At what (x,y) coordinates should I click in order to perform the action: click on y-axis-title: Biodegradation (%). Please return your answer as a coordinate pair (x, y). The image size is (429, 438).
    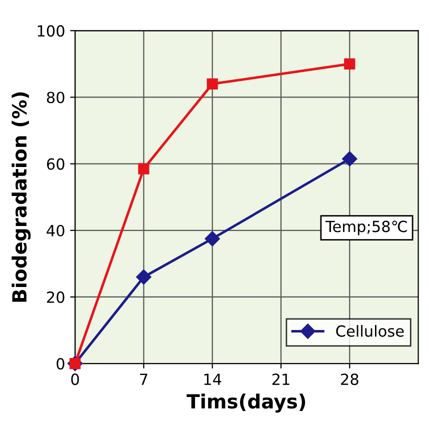
    Looking at the image, I should click on (21, 197).